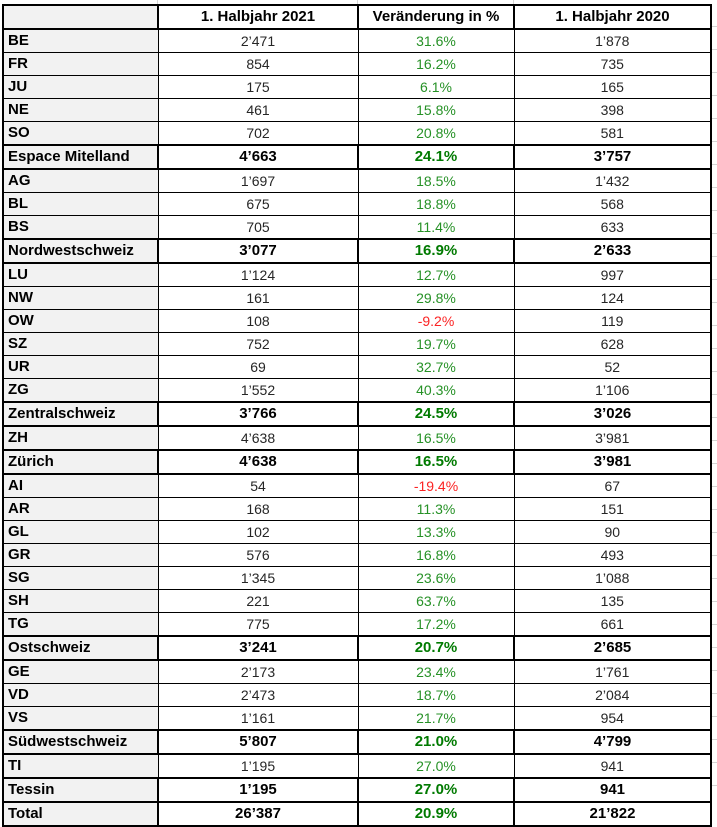 The width and height of the screenshot is (717, 827). Describe the element at coordinates (258, 367) in the screenshot. I see `value-2021-cell: 69` at that location.